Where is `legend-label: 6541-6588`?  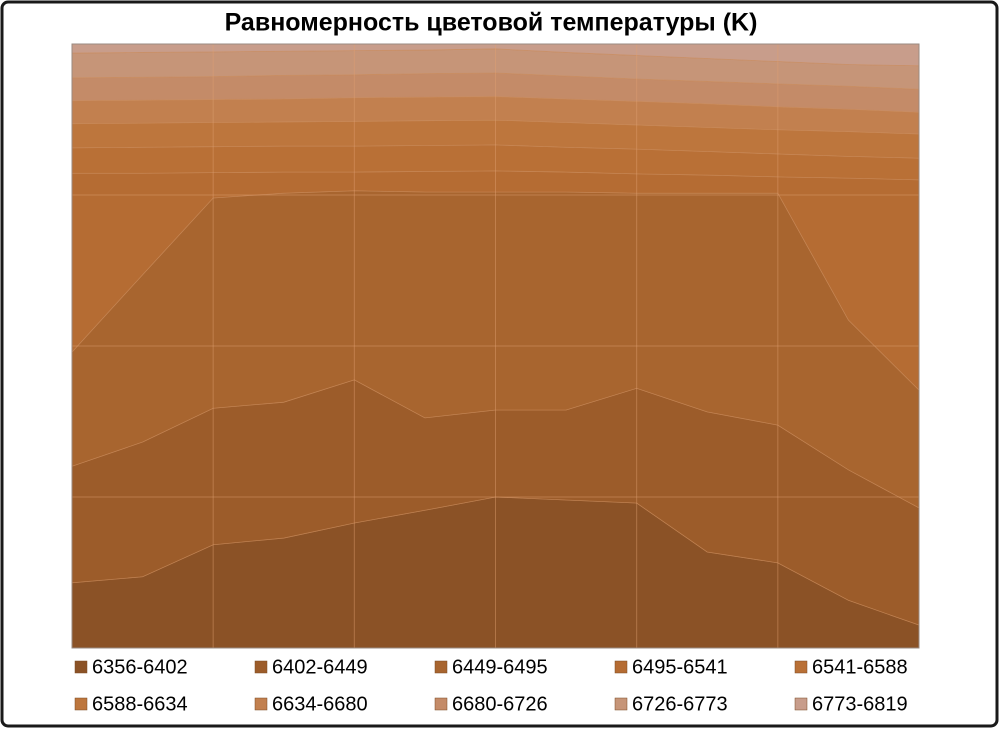 legend-label: 6541-6588 is located at coordinates (860, 667).